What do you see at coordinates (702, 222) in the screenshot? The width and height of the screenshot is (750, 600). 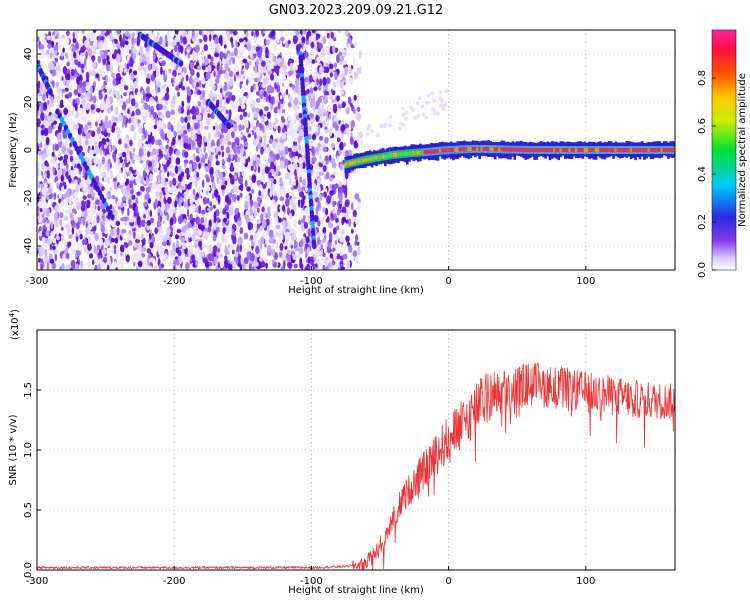 I see `colorbar-tick-label: 0.2` at bounding box center [702, 222].